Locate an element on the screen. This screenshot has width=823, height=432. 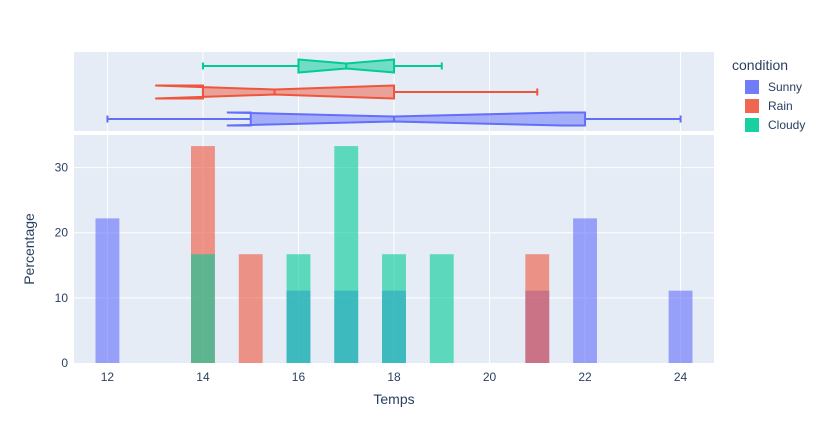
legend-swatch-cloudy is located at coordinates (752, 125).